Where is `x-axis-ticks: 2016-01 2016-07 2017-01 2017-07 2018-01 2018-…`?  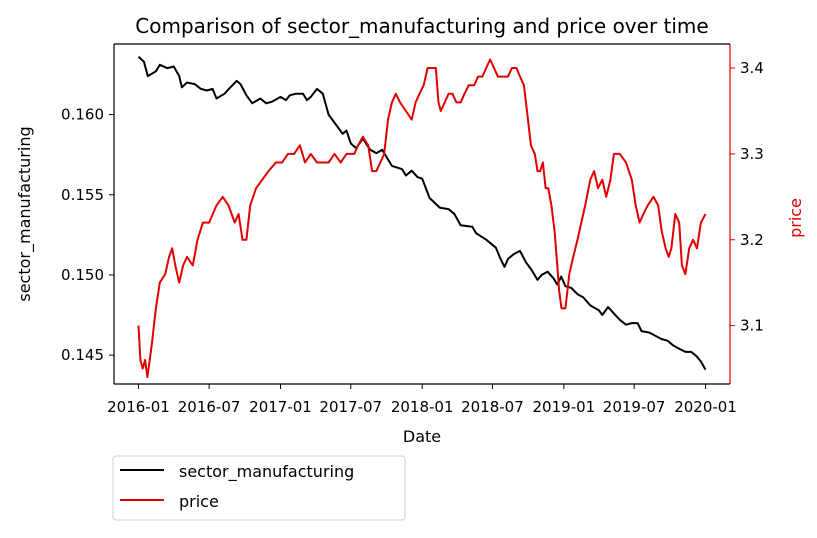 x-axis-ticks: 2016-01 2016-07 2017-01 2017-07 2018-01 2018-… is located at coordinates (422, 400).